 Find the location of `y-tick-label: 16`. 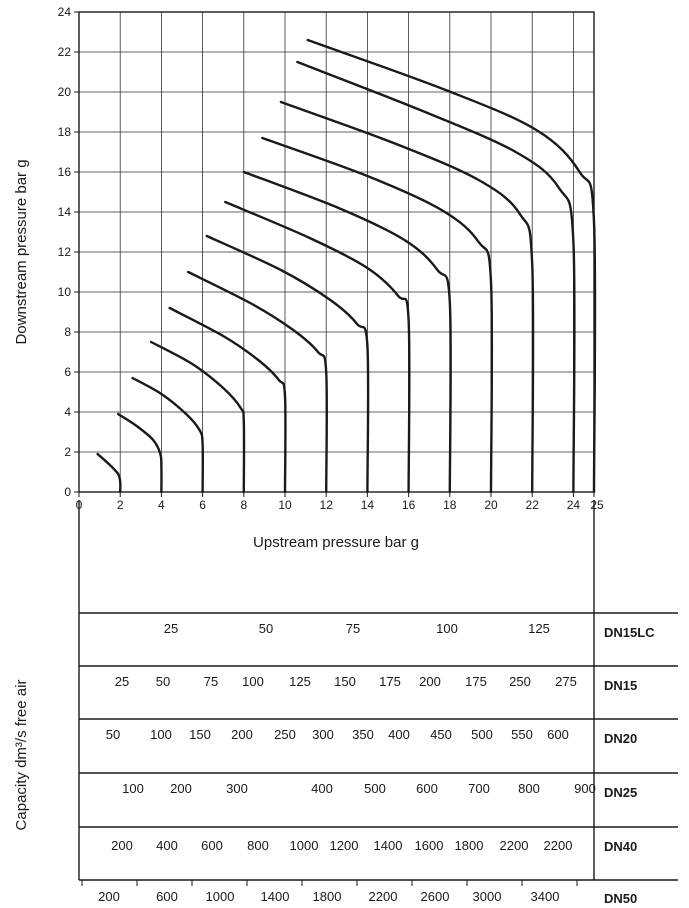

y-tick-label: 16 is located at coordinates (65, 172).